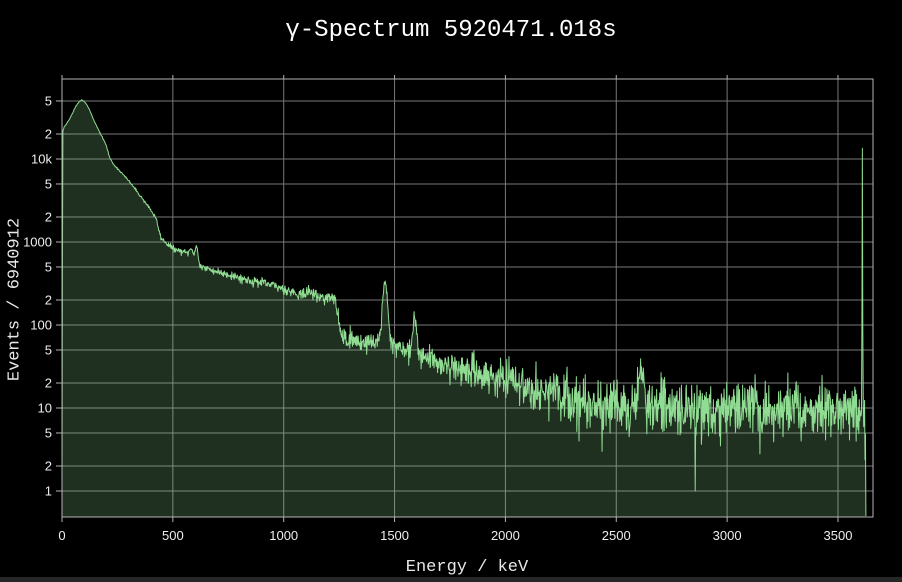 The image size is (902, 582). What do you see at coordinates (45, 407) in the screenshot?
I see `y-tick-label: 10` at bounding box center [45, 407].